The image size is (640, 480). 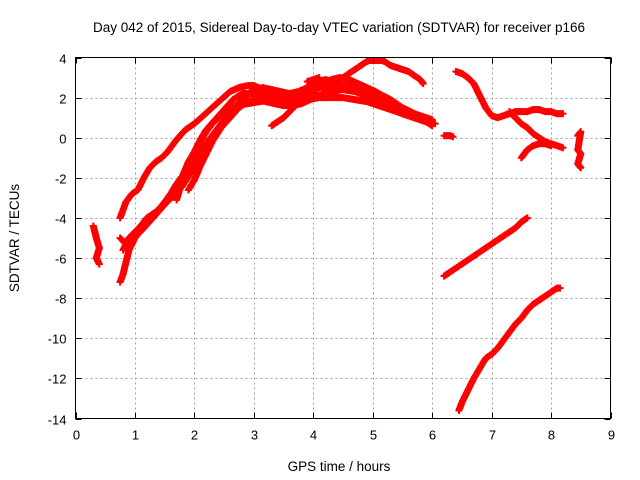 What do you see at coordinates (61, 219) in the screenshot?
I see `y-tick-label: -4` at bounding box center [61, 219].